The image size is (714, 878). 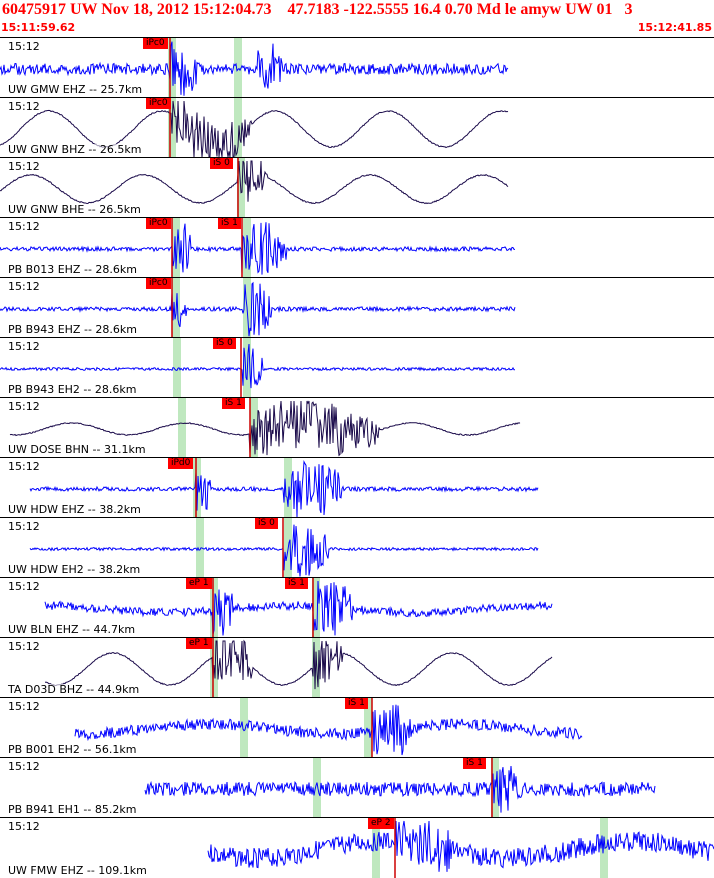 What do you see at coordinates (72, 389) in the screenshot?
I see `station-channel-label: PB B943 EH2 -- 28.6km` at bounding box center [72, 389].